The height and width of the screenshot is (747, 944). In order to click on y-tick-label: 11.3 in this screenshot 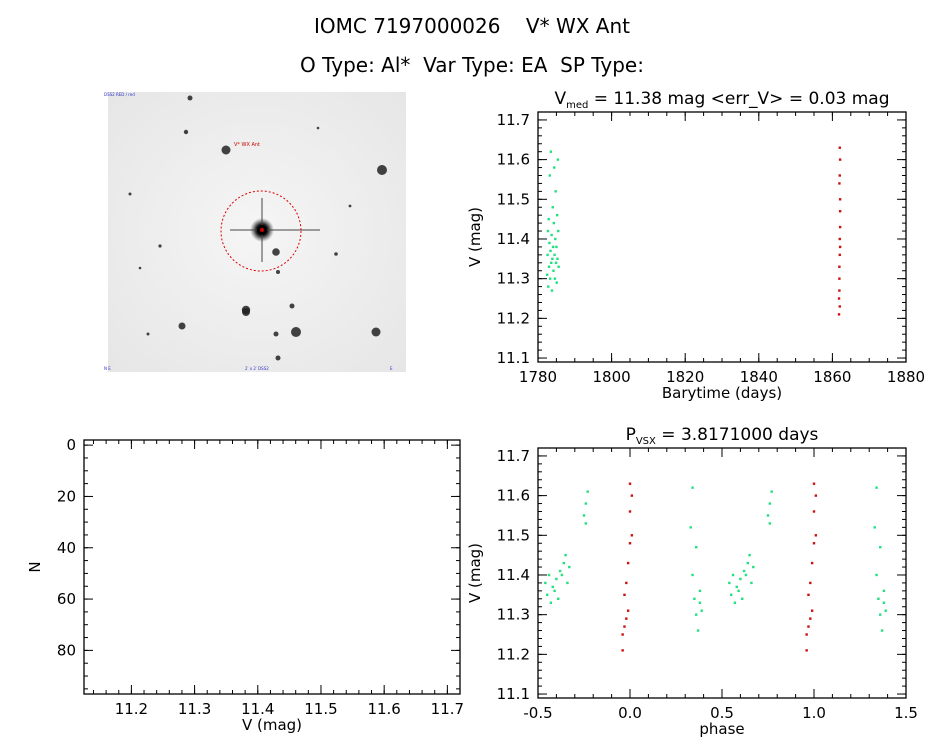, I will do `click(513, 279)`.